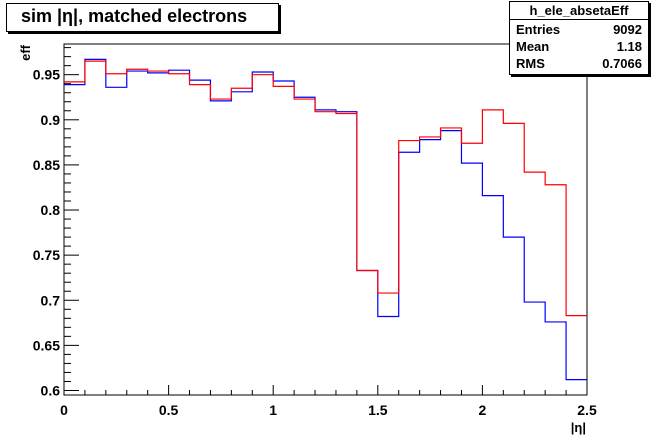  What do you see at coordinates (579, 46) in the screenshot?
I see `stats-mean-row: Mean 1.18` at bounding box center [579, 46].